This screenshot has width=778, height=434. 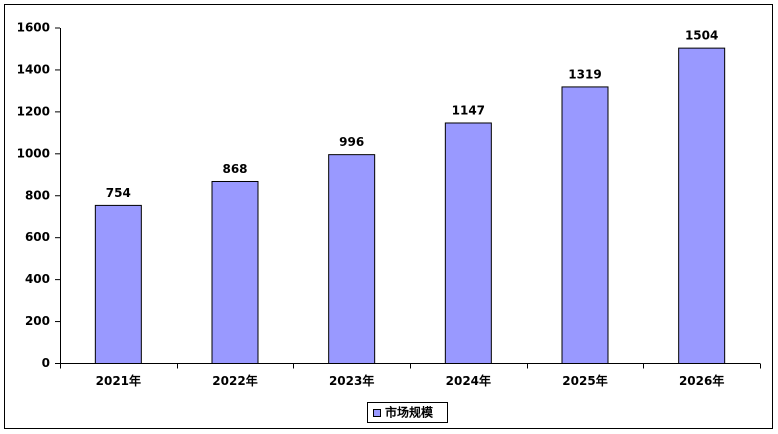 What do you see at coordinates (118, 380) in the screenshot?
I see `x-tick-label: 2021年` at bounding box center [118, 380].